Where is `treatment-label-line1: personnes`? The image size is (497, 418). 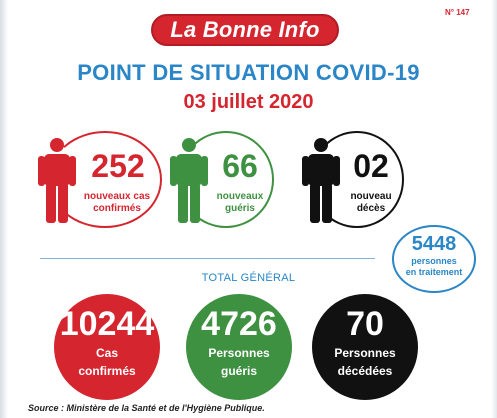
treatment-label-line1: personnes is located at coordinates (434, 261).